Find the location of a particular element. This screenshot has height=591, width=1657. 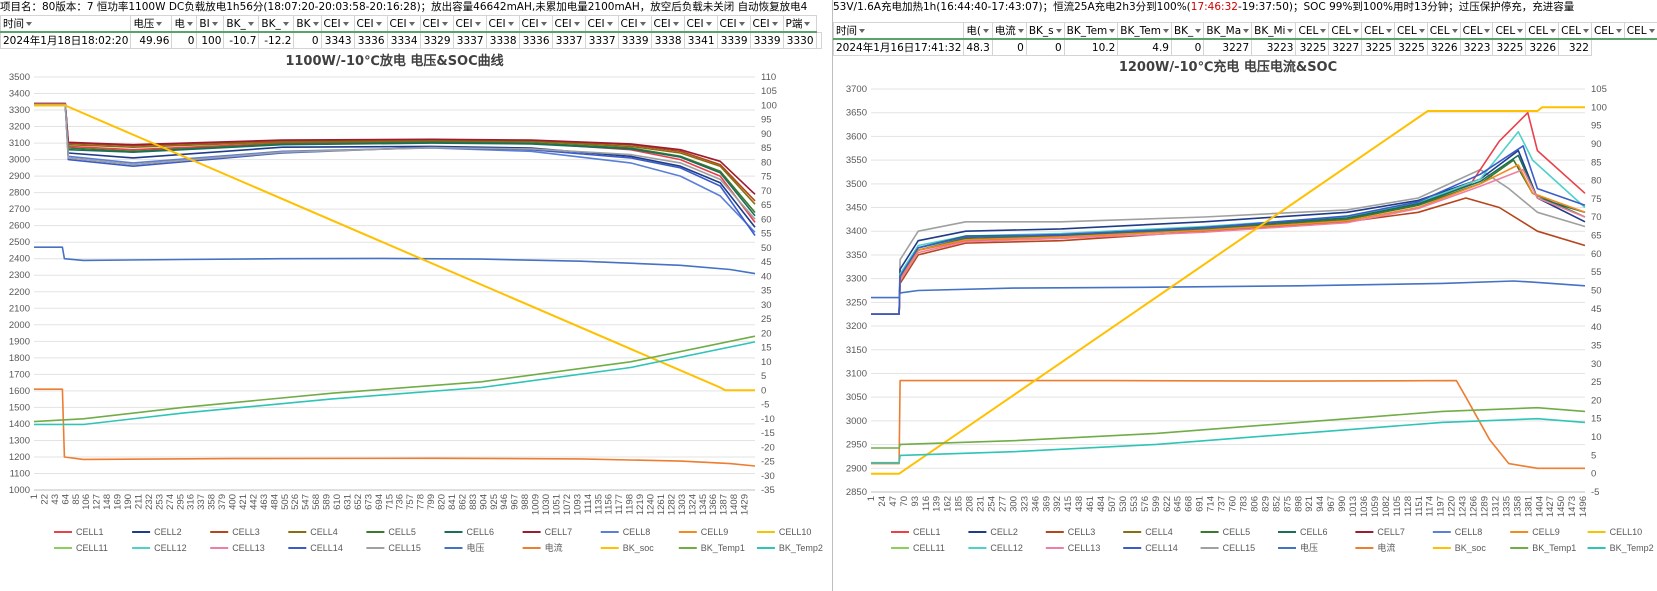

column-header: 电 is located at coordinates (184, 24).